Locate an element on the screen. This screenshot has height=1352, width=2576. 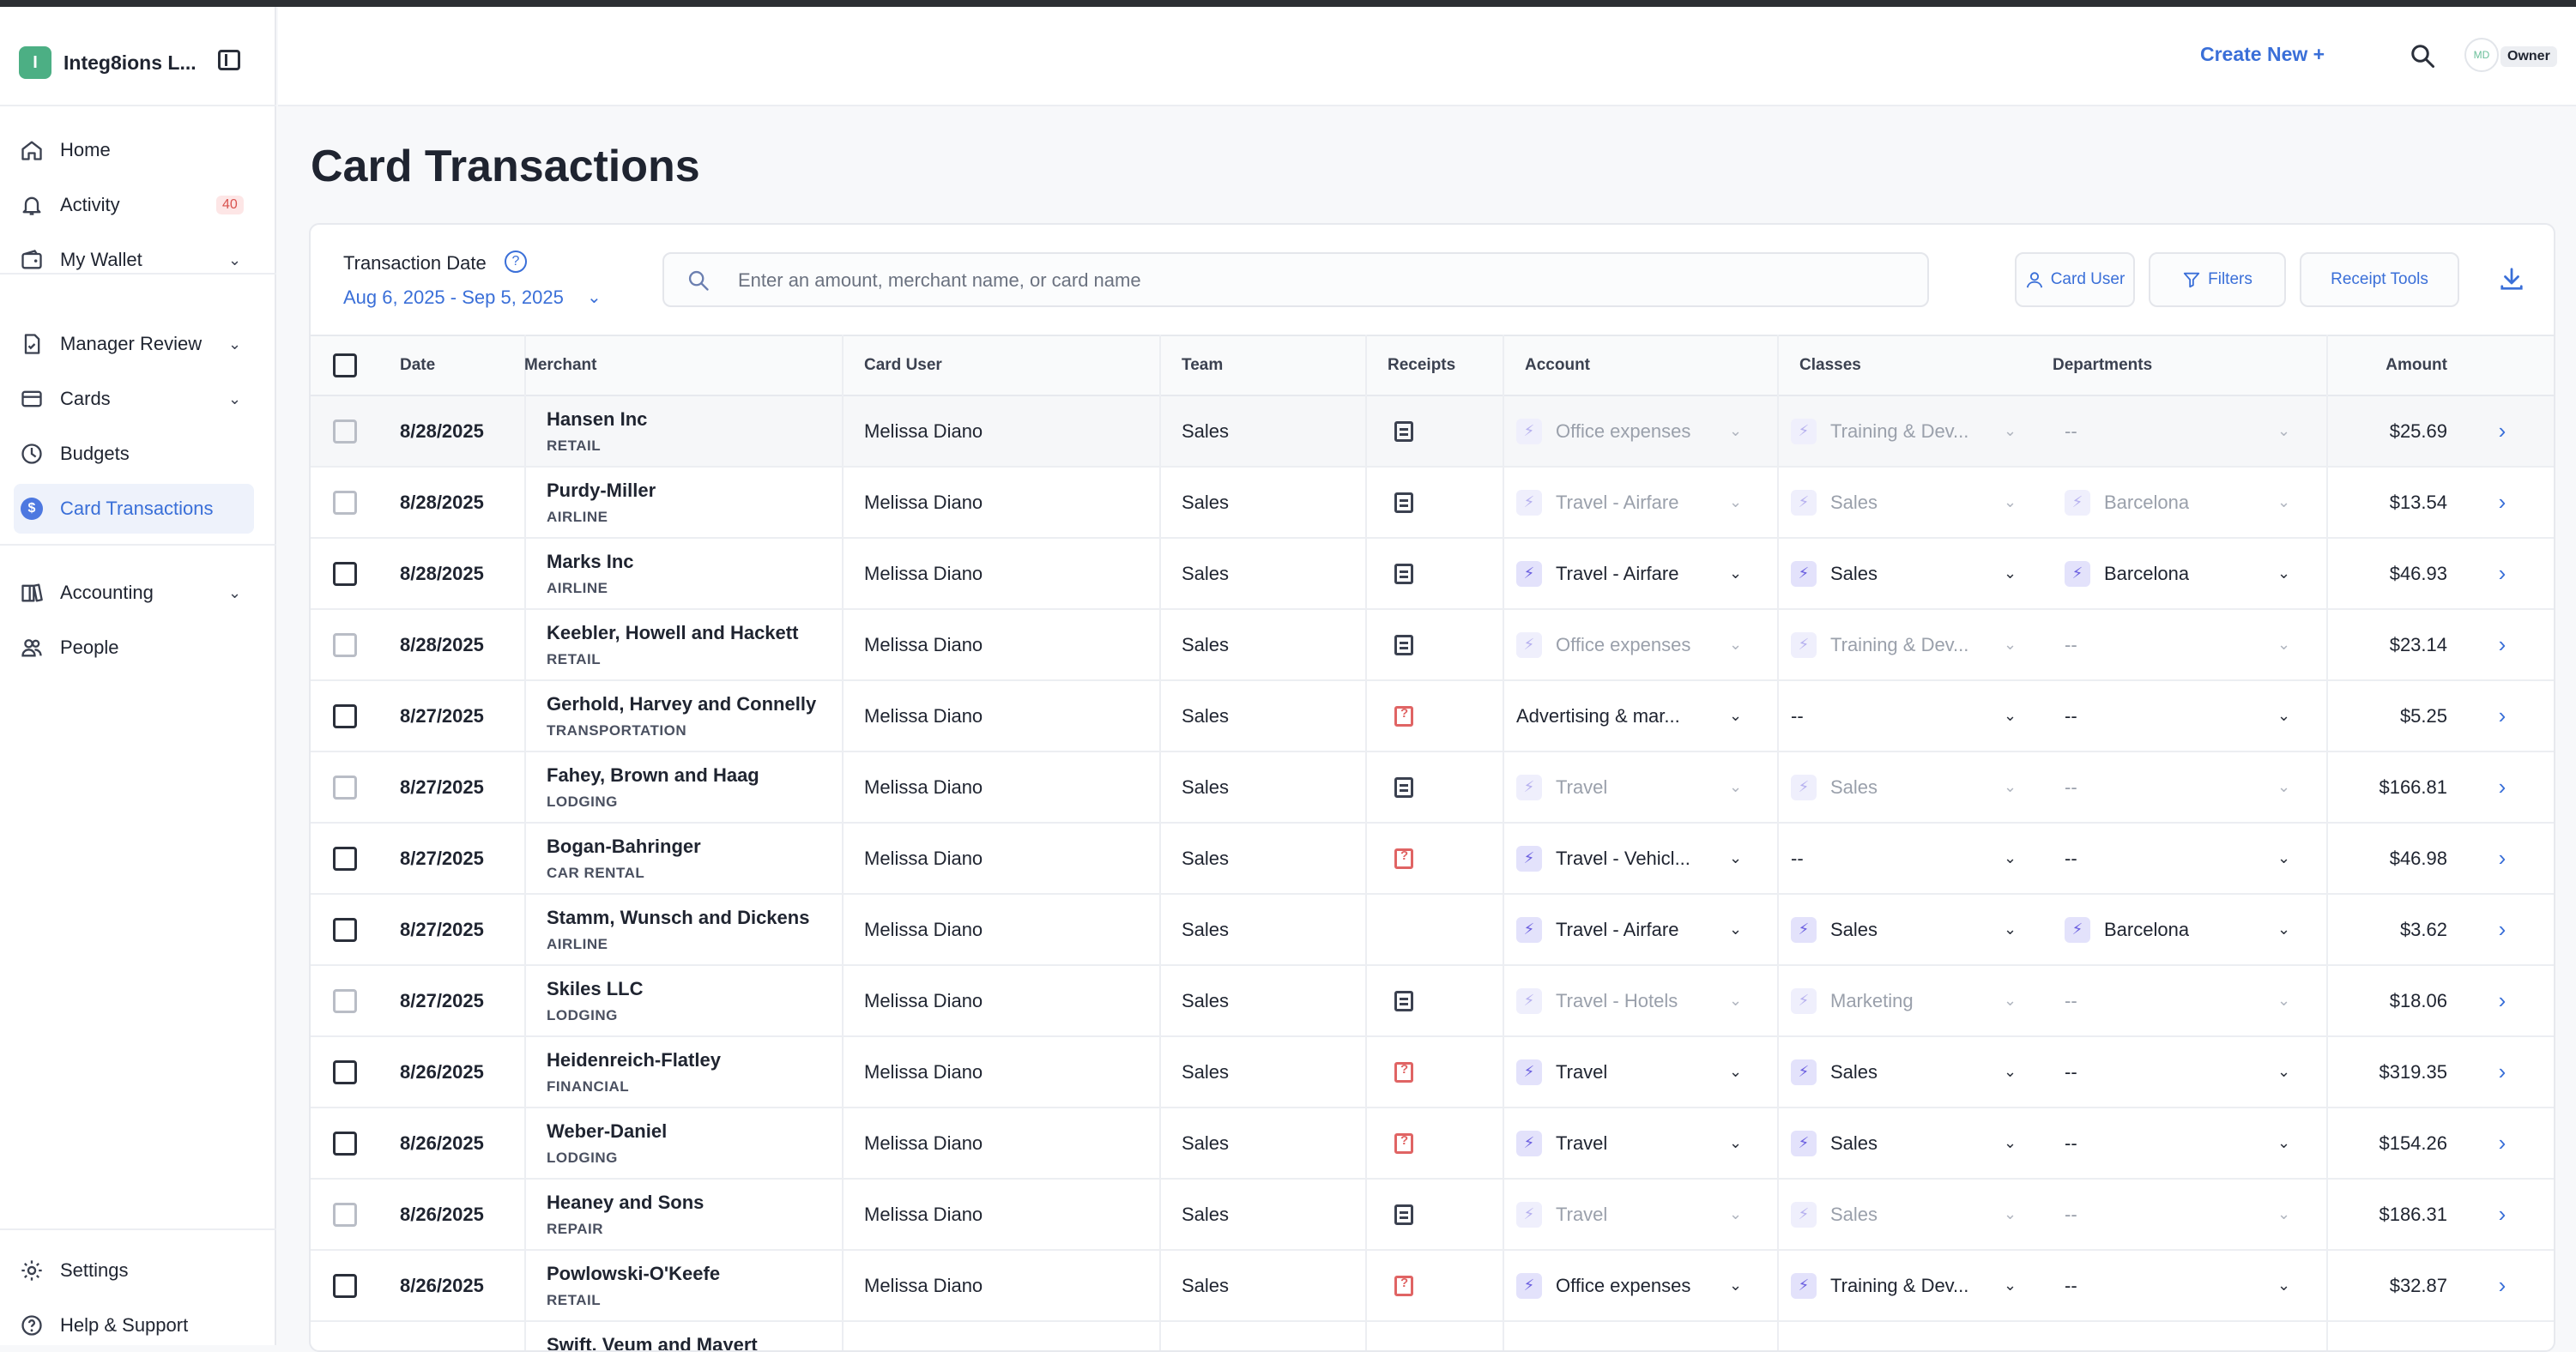
receipt-tools-button: Receipt Tools is located at coordinates (2379, 279).